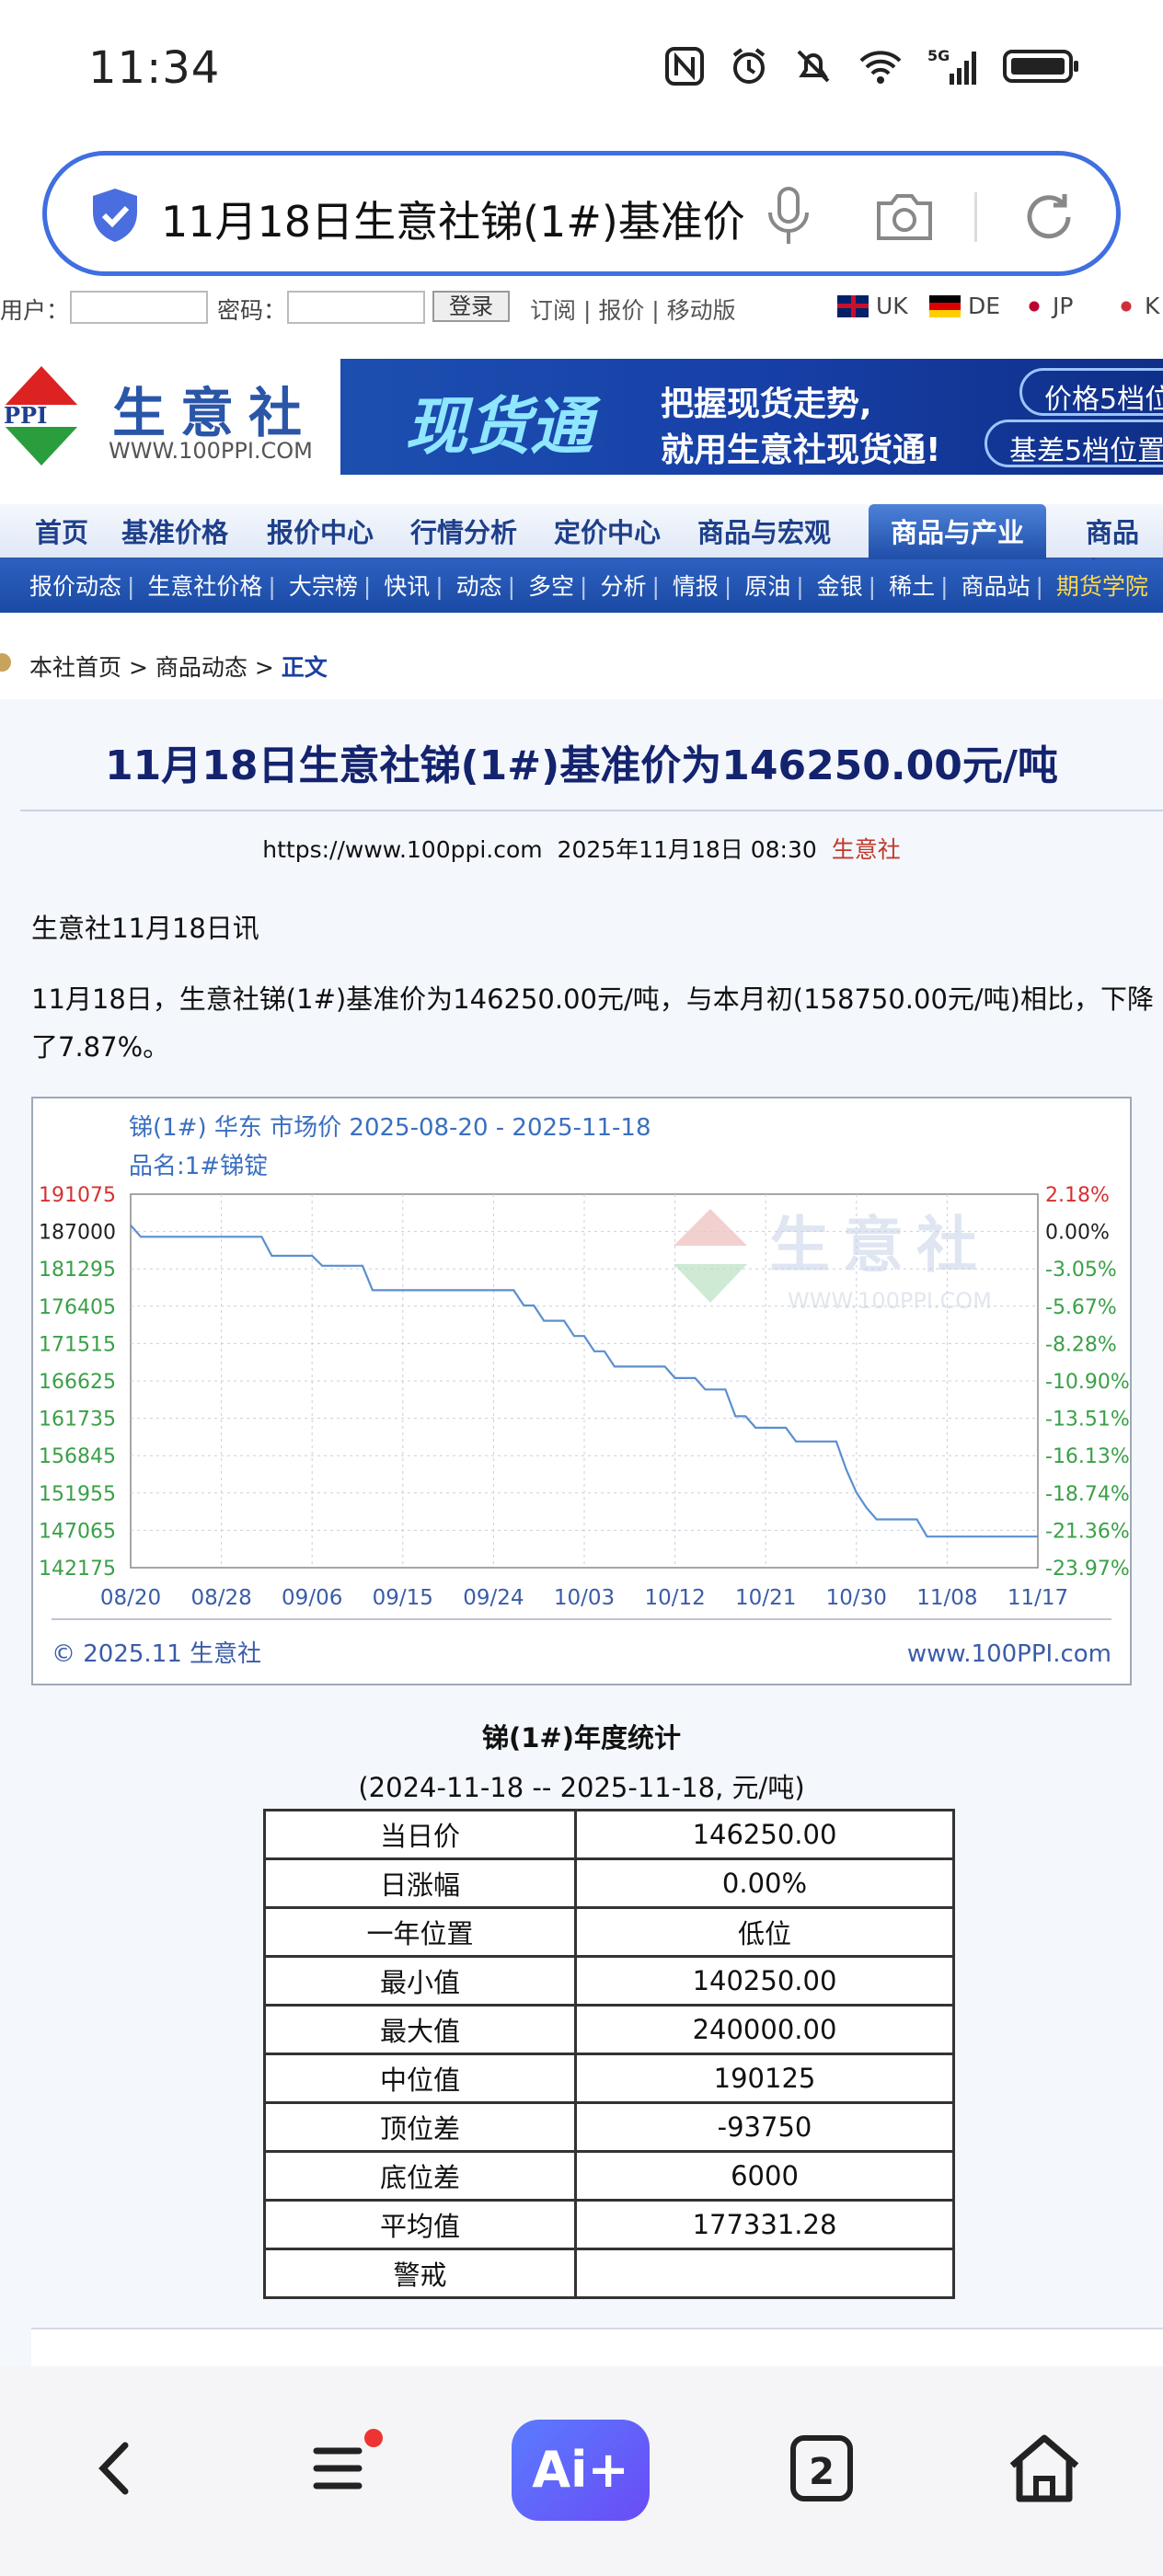 This screenshot has height=2576, width=1163. Describe the element at coordinates (890, 1301) in the screenshot. I see `chart-watermark-url: WWW.100PPI.COM` at that location.